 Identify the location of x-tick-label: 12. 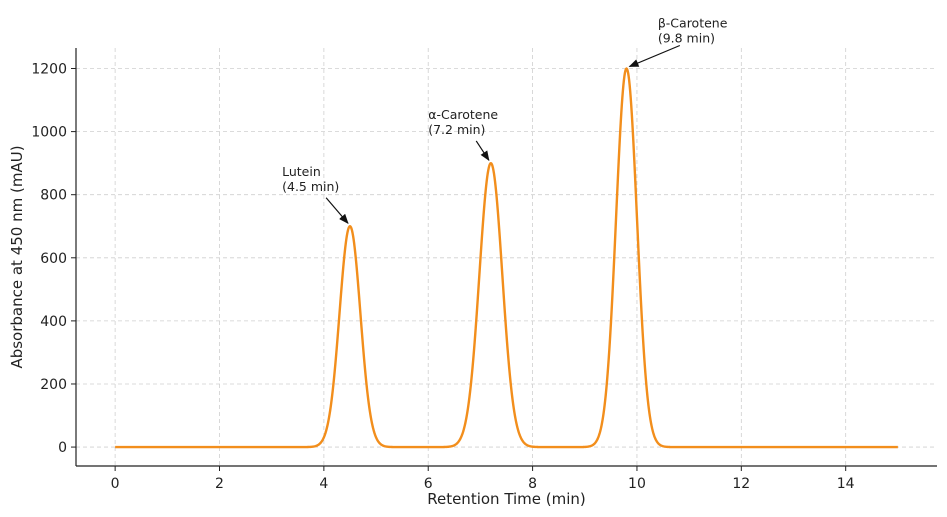
(741, 484).